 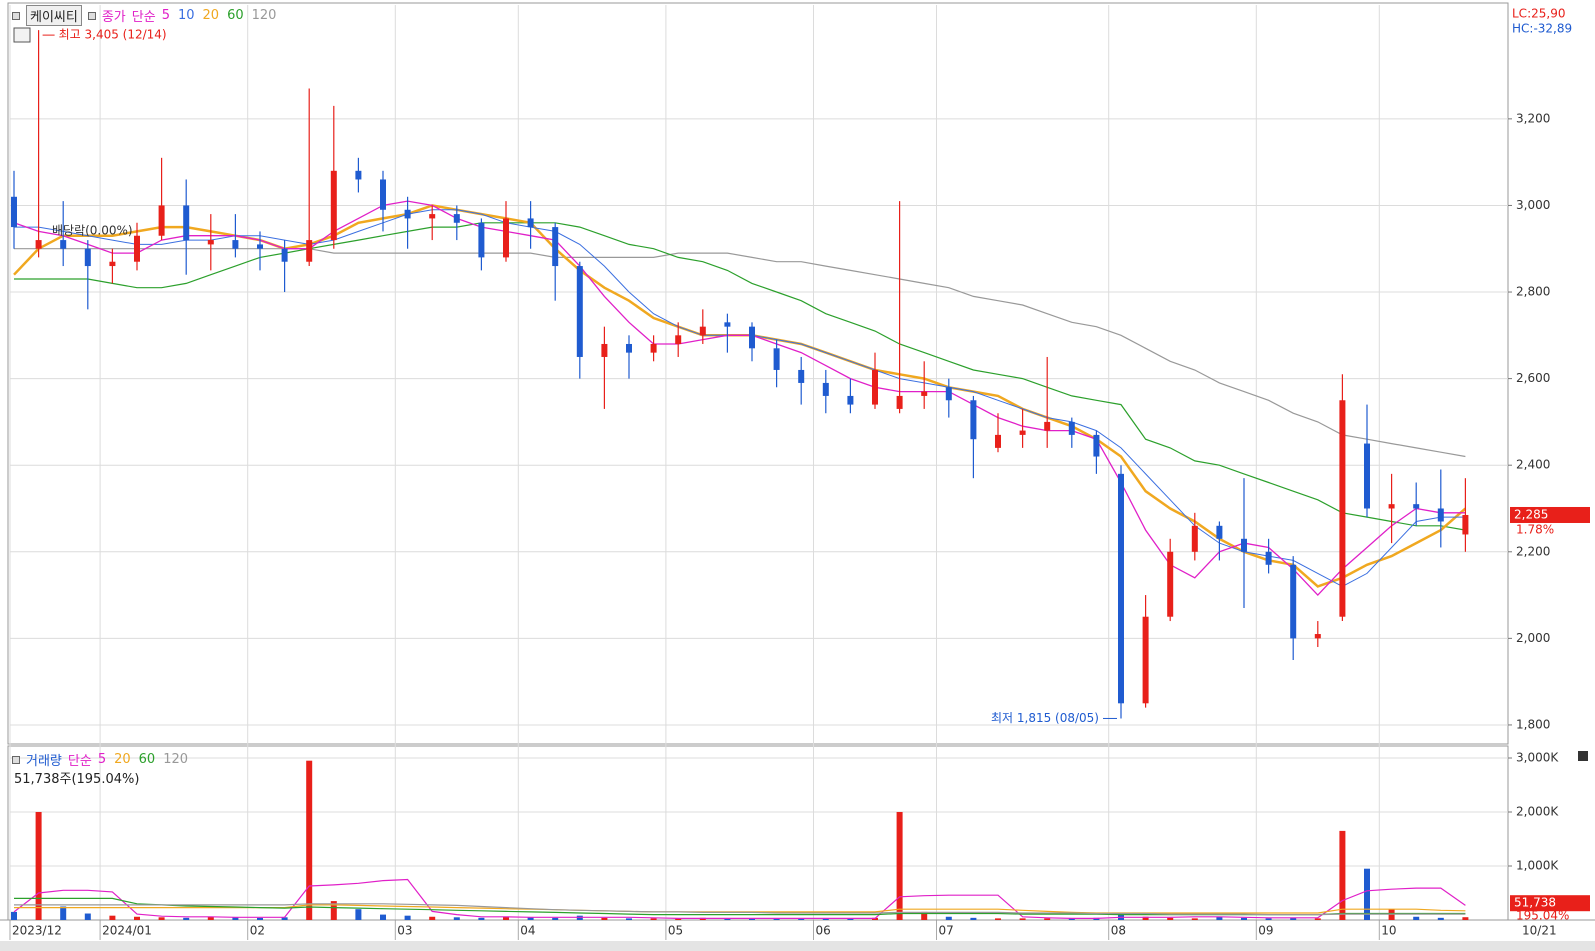 I want to click on stock-name: 케이씨티, so click(x=54, y=15).